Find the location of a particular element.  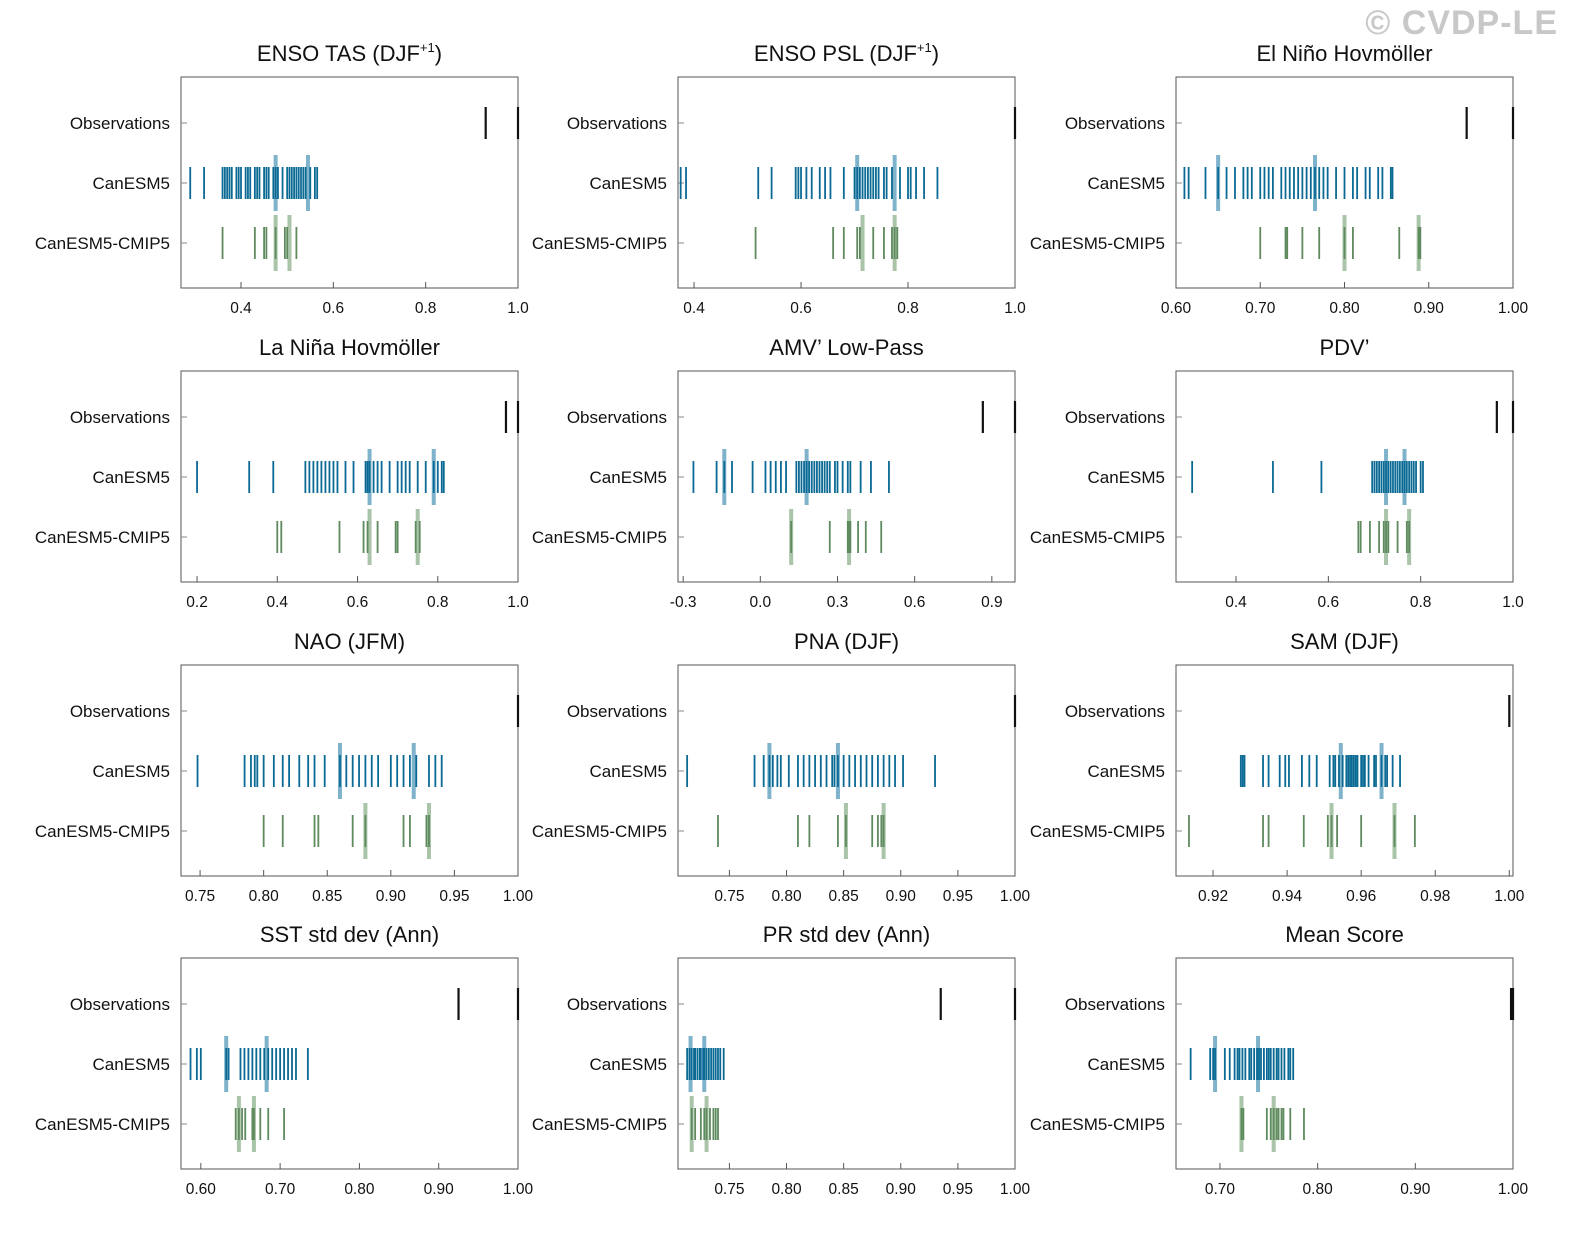

panel-title: ENSO TAS (DJF+1) is located at coordinates (349, 53).